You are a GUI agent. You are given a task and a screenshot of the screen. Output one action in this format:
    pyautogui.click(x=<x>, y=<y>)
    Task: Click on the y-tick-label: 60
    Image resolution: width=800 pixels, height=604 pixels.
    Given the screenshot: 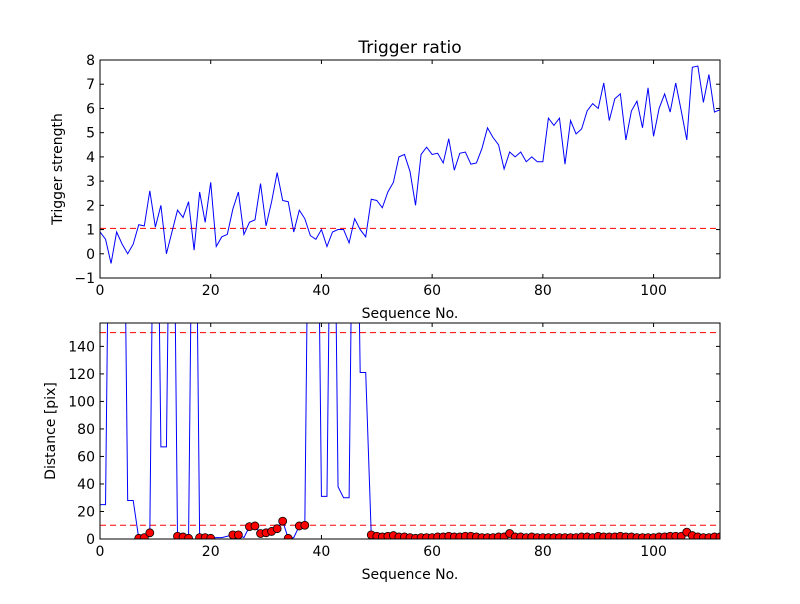 What is the action you would take?
    pyautogui.click(x=86, y=457)
    